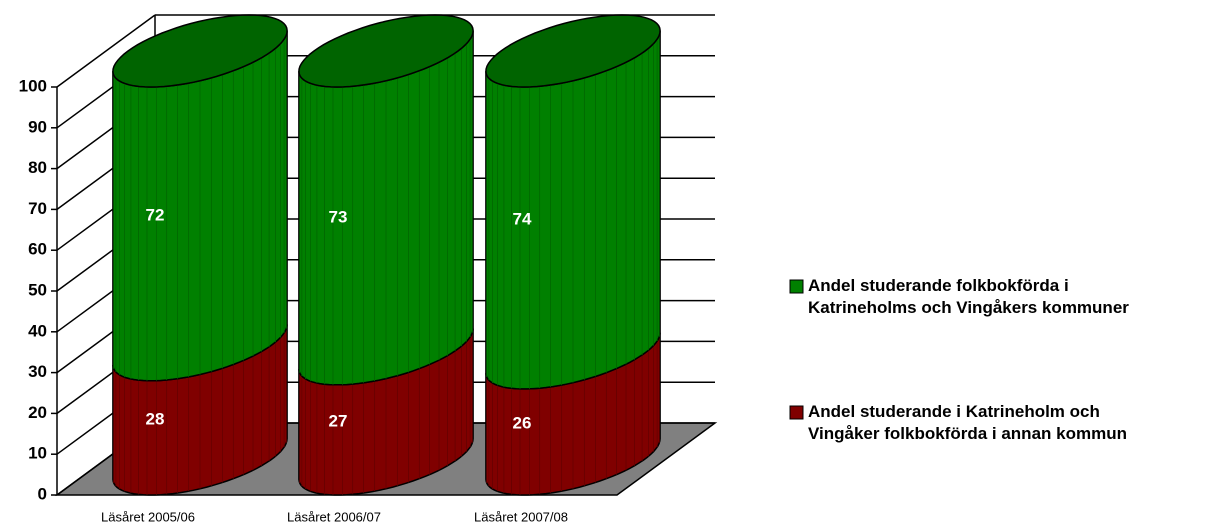 The image size is (1219, 525). What do you see at coordinates (968, 307) in the screenshot?
I see `legend-line: Katrineholms och Vingåkers kommuner` at bounding box center [968, 307].